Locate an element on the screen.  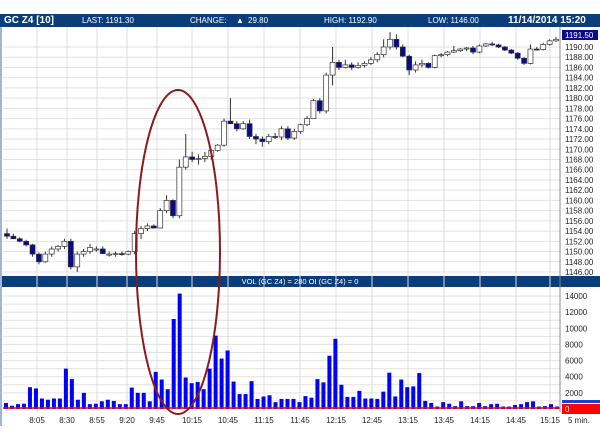
price-tick-label: 1190.00 is located at coordinates (579, 47).